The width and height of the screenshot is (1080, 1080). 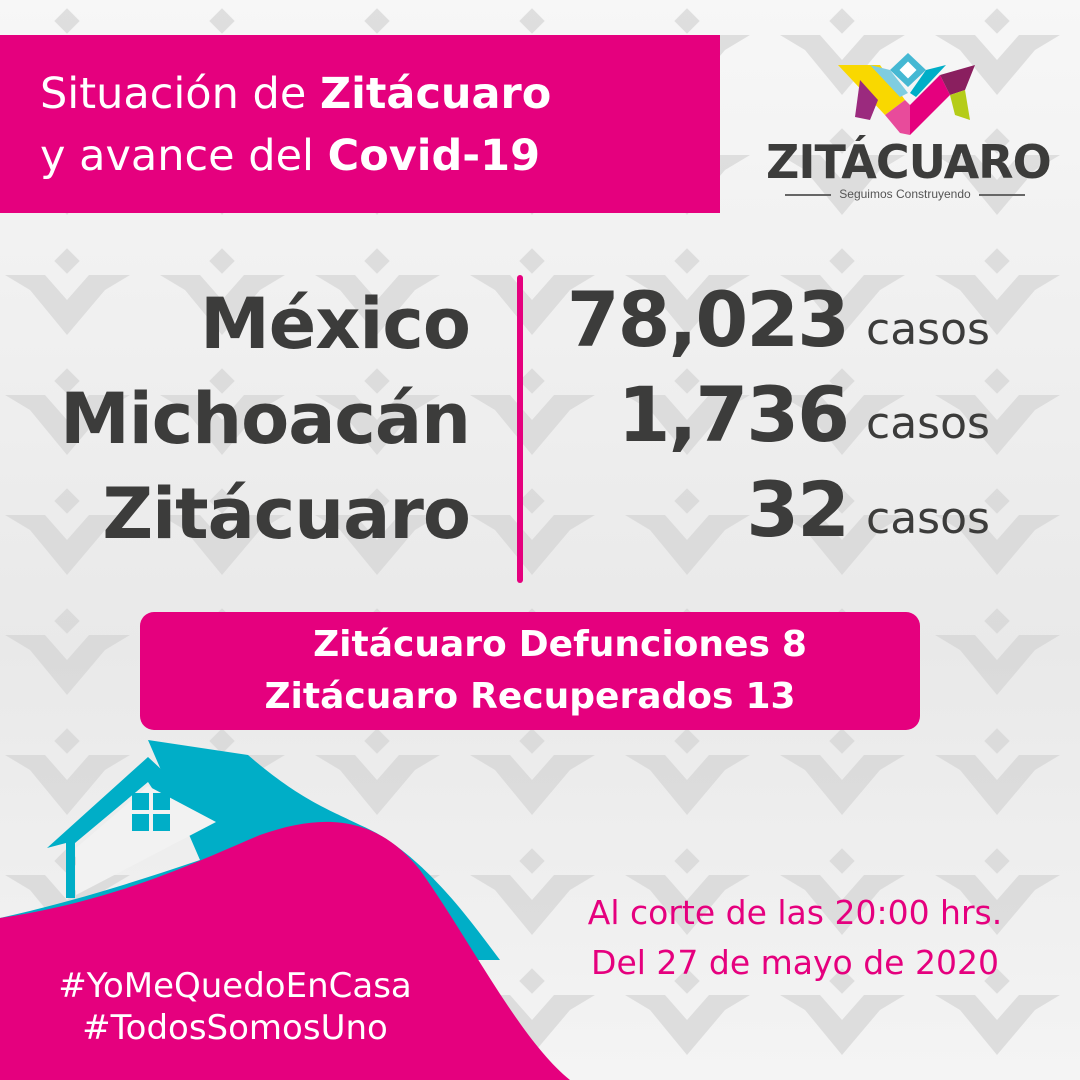 What do you see at coordinates (795, 962) in the screenshot?
I see `cutoff-date: Del 27 de mayo de 2020` at bounding box center [795, 962].